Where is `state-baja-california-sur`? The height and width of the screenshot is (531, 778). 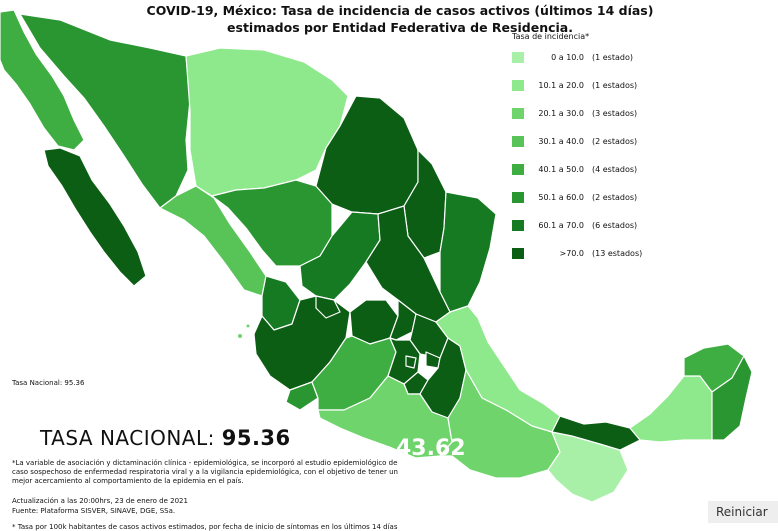
state-baja-california-sur is located at coordinates (95, 217).